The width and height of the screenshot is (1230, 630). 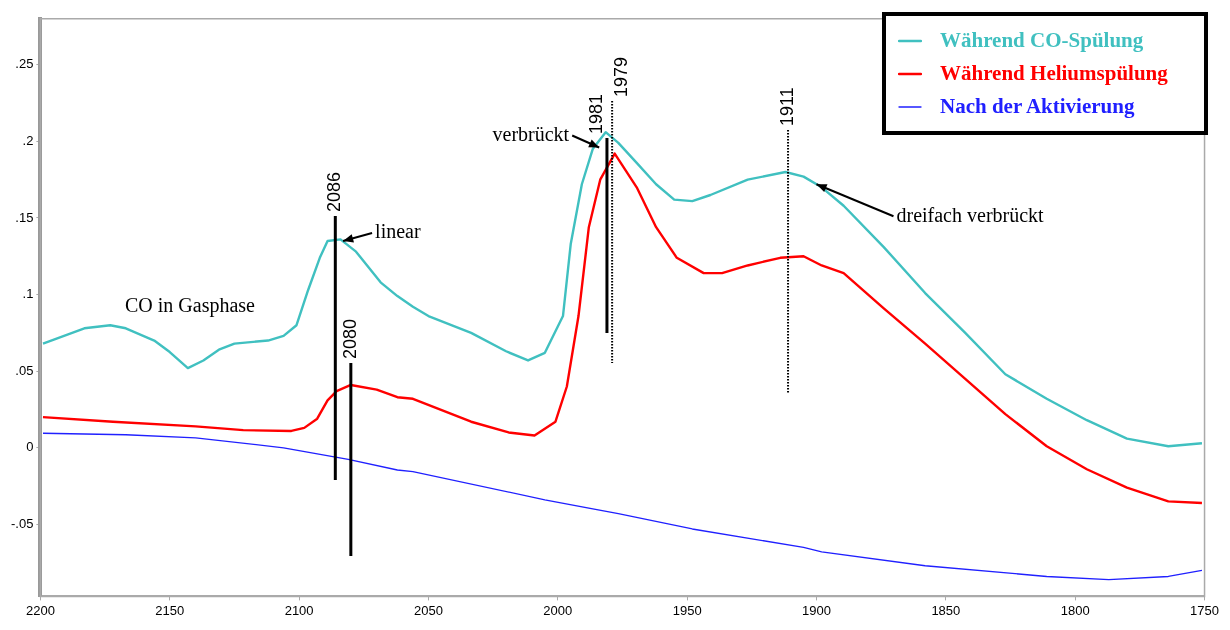 What do you see at coordinates (299, 610) in the screenshot?
I see `x-tick-label: 2100` at bounding box center [299, 610].